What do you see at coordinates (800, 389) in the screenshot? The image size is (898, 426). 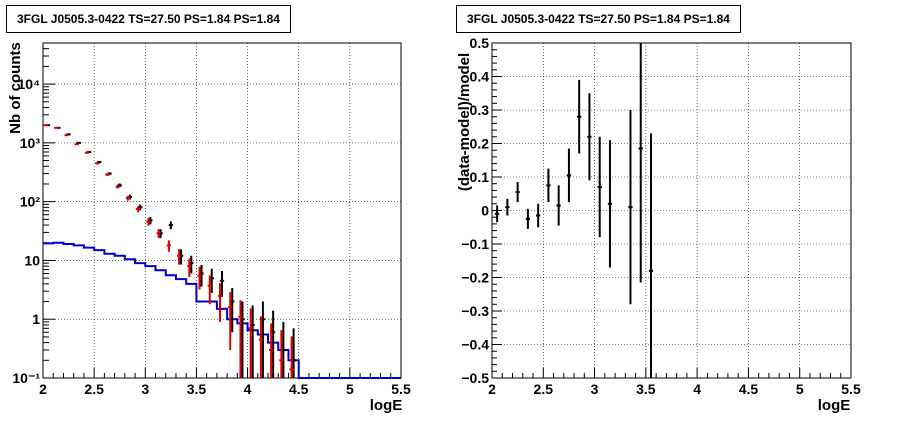 I see `right-x-tick-label: 5` at bounding box center [800, 389].